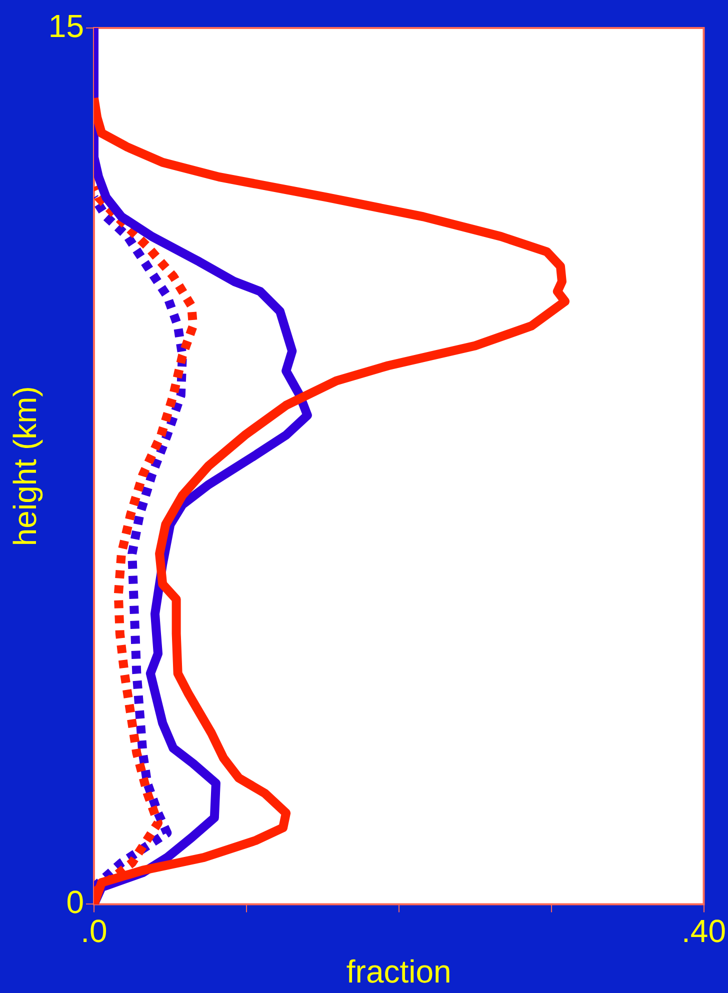  Describe the element at coordinates (704, 931) in the screenshot. I see `x-tick-label: .40` at that location.